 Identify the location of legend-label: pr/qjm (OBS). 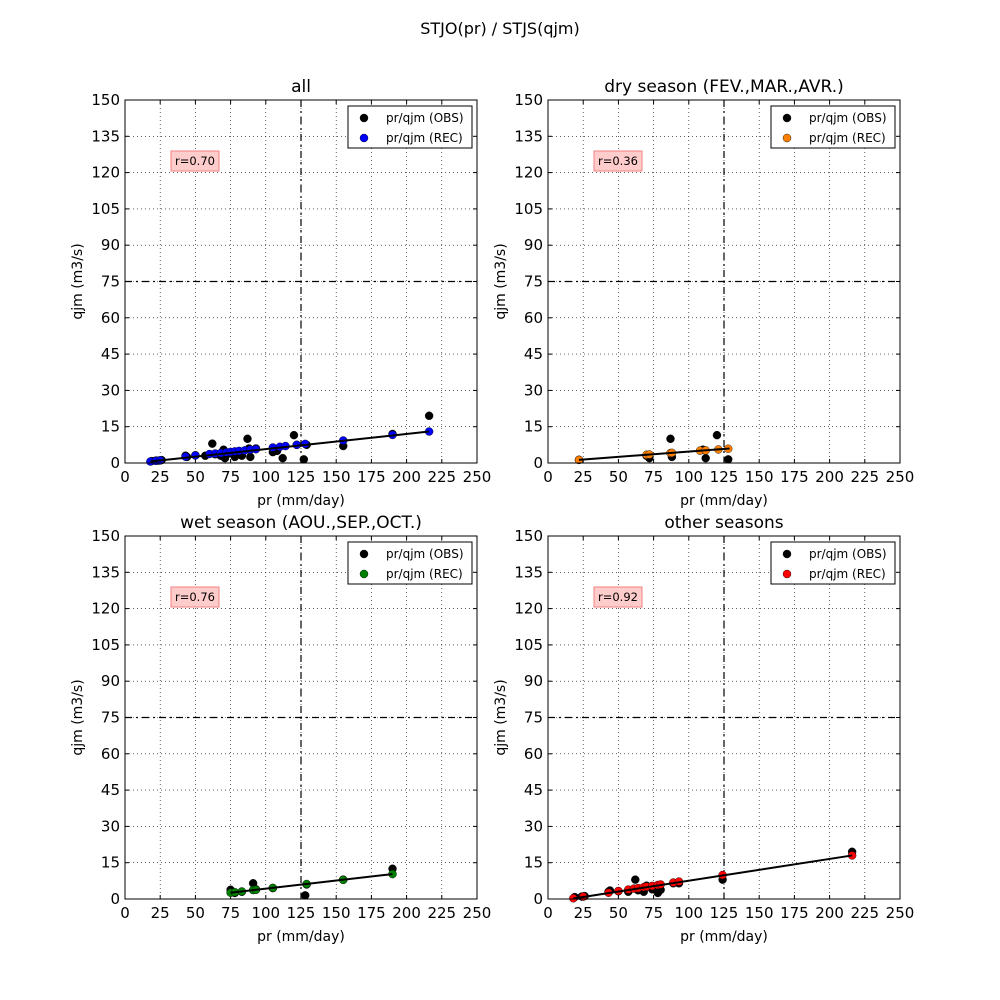
(425, 118).